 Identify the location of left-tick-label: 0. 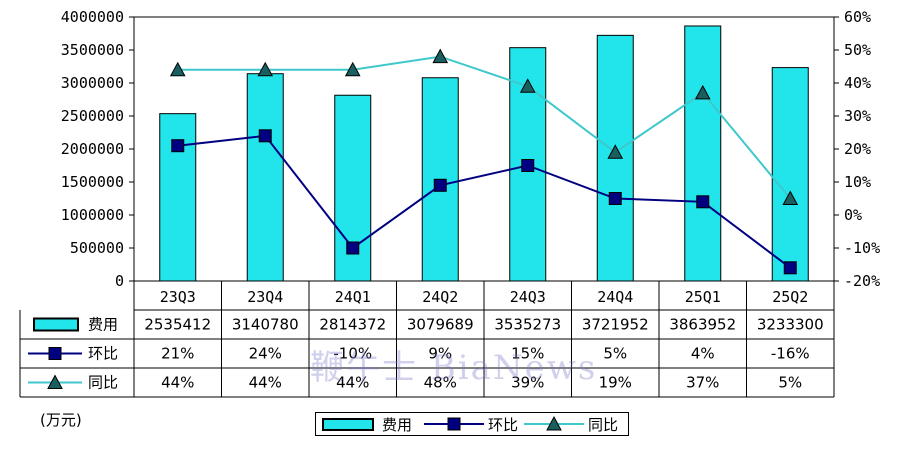
(119, 281).